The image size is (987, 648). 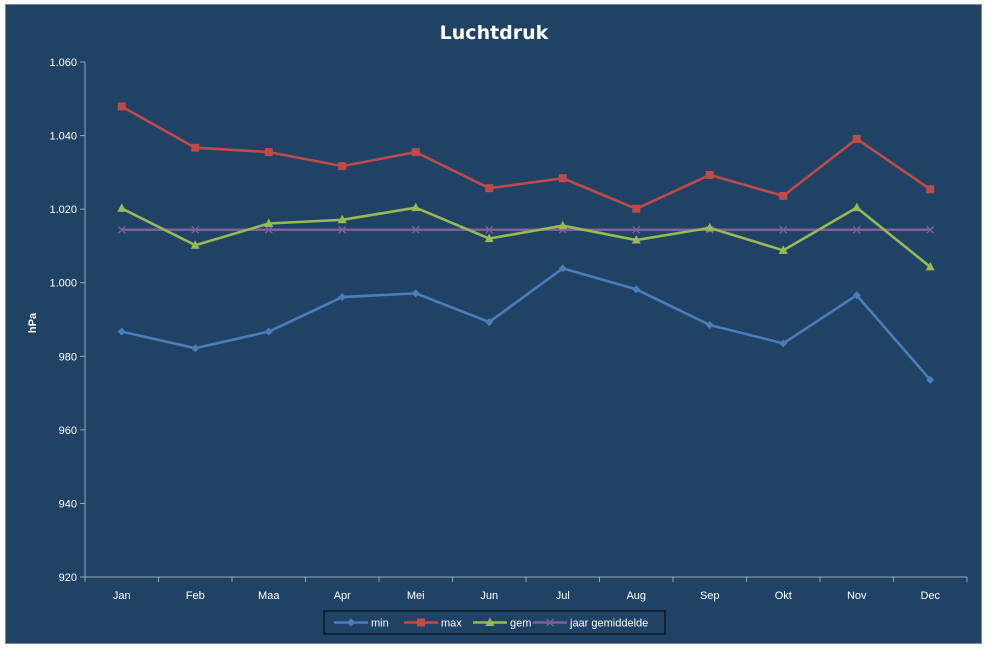 What do you see at coordinates (930, 596) in the screenshot?
I see `x-tick-label: Dec` at bounding box center [930, 596].